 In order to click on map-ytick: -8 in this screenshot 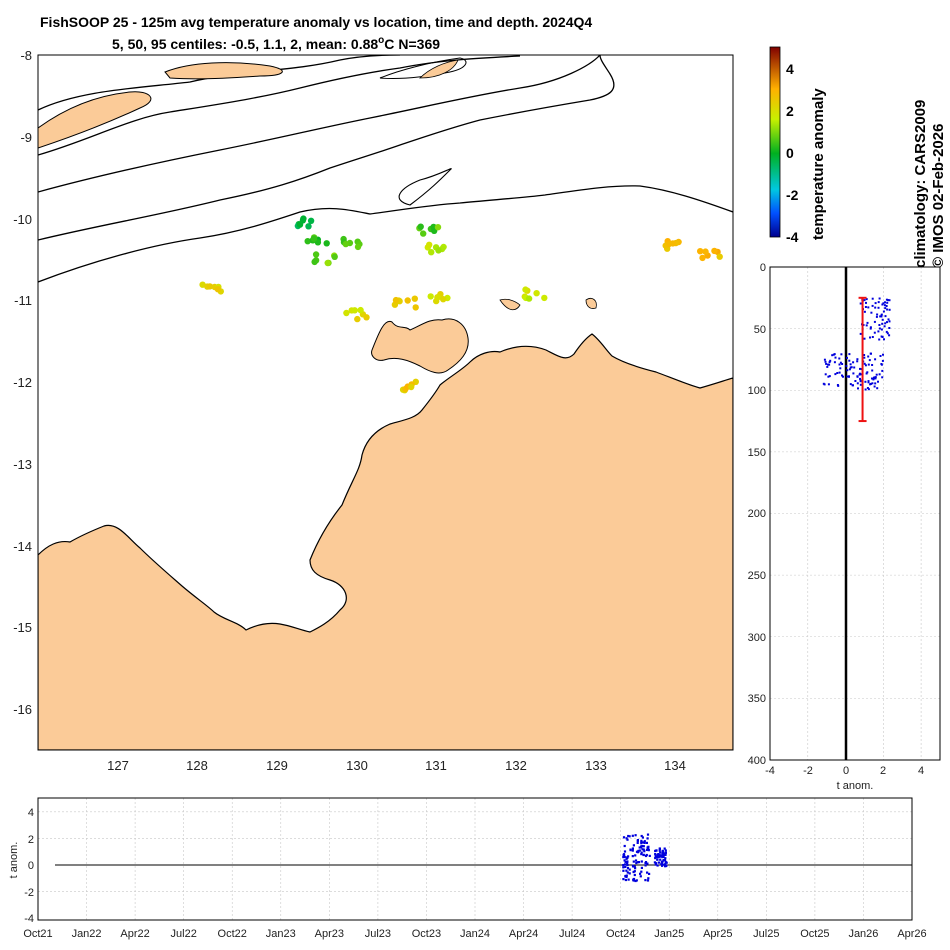, I will do `click(26, 55)`.